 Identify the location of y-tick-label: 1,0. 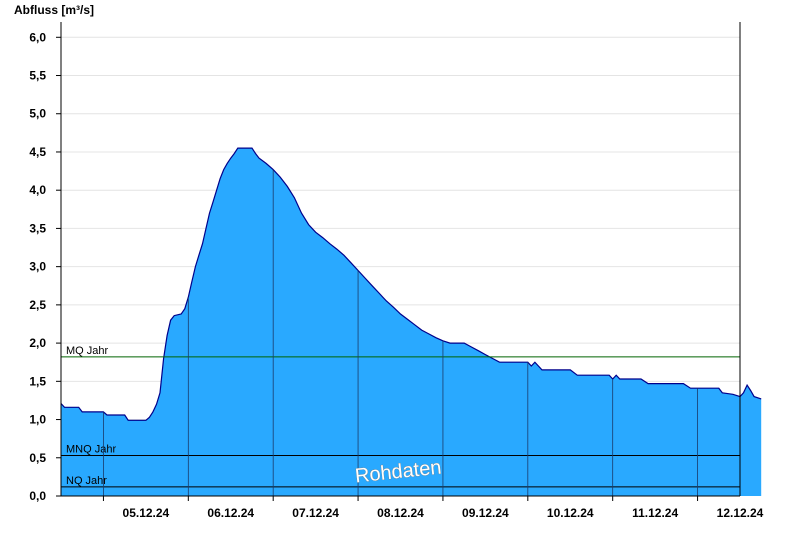
(37, 420).